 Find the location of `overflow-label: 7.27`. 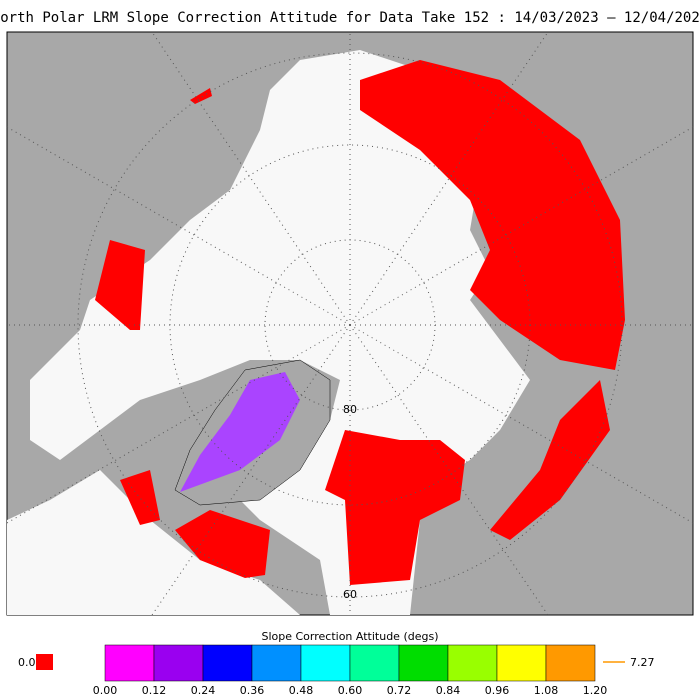

overflow-label: 7.27 is located at coordinates (642, 662).